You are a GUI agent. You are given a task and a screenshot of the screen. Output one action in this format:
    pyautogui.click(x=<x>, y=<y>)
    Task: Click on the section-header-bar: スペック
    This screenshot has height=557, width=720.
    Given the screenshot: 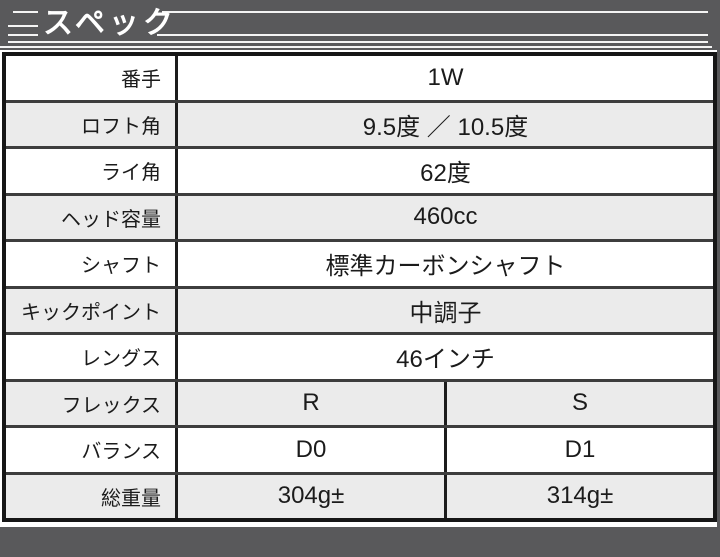 What is the action you would take?
    pyautogui.click(x=360, y=25)
    